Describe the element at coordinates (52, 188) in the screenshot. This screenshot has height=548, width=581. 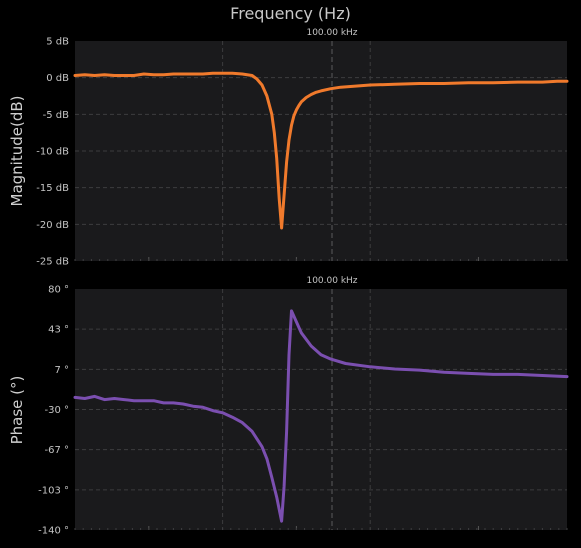
I see `y-tick-label: -15 dB` at that location.